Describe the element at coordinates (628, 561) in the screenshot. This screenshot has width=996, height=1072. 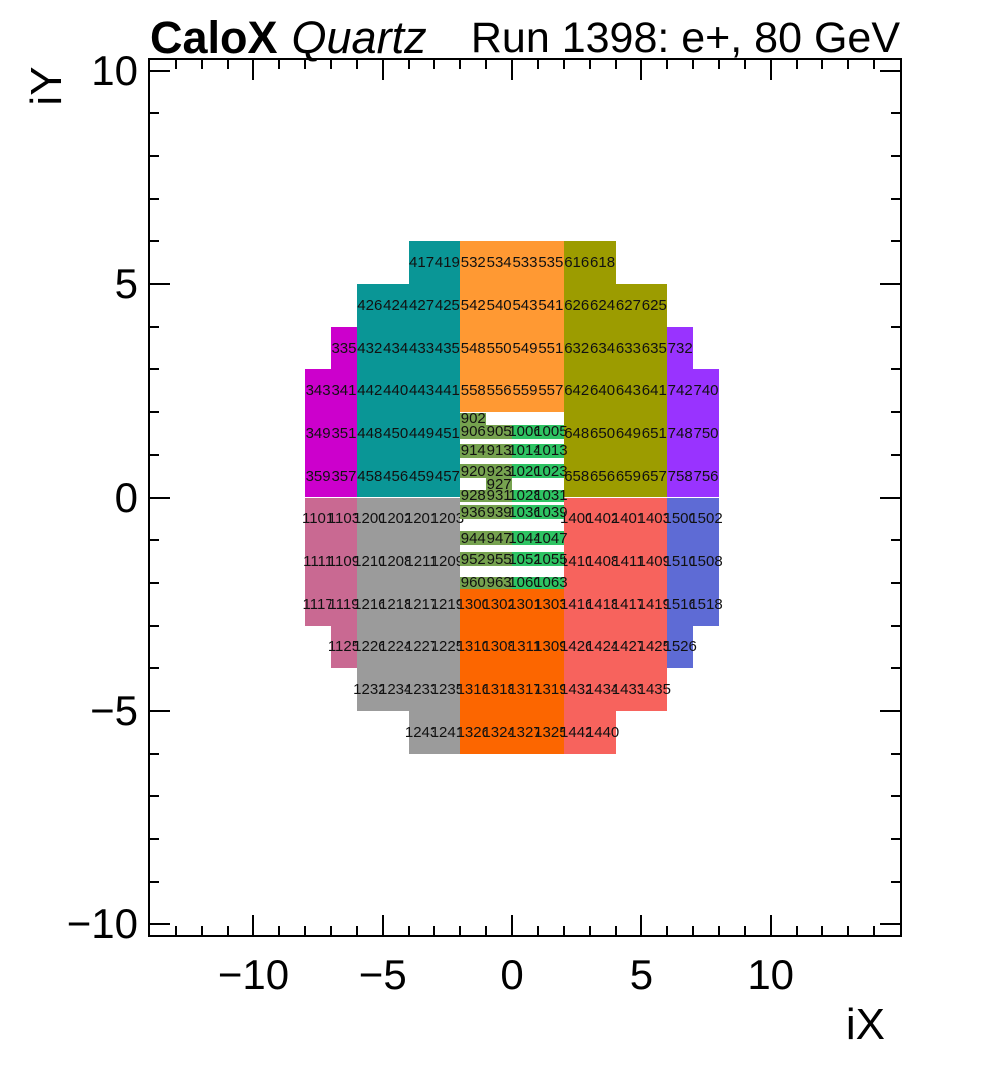
I see `cell-1411: 1411` at that location.